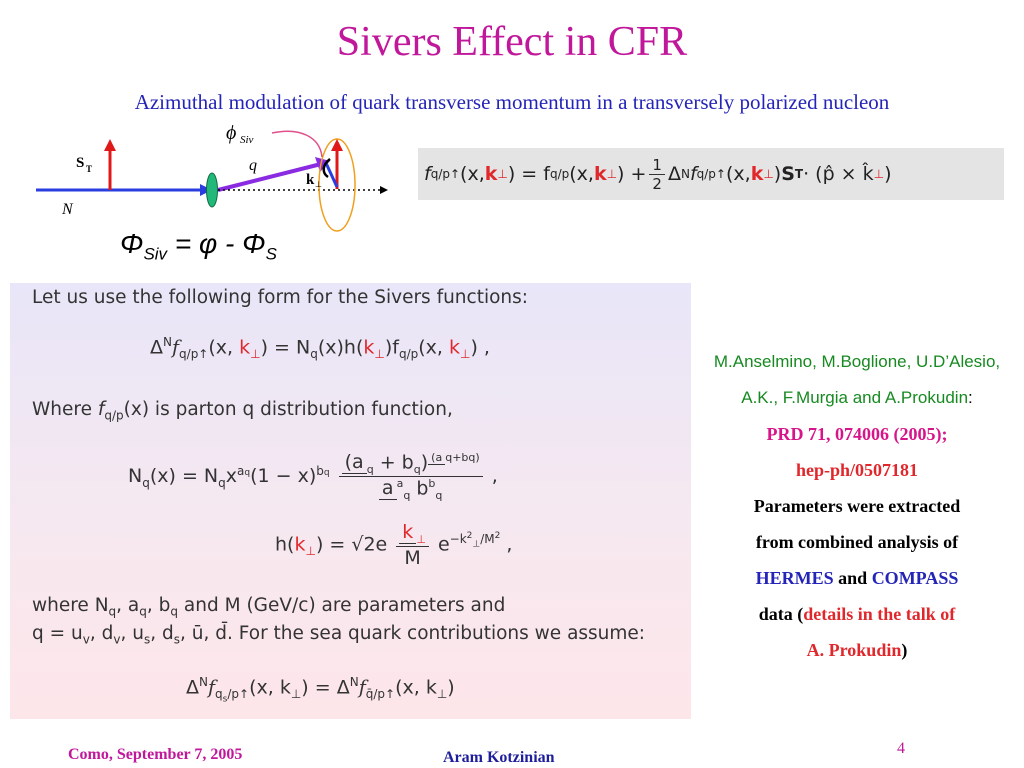 This screenshot has width=1024, height=768. Describe the element at coordinates (320, 470) in the screenshot. I see `eq2-bsup: b` at that location.